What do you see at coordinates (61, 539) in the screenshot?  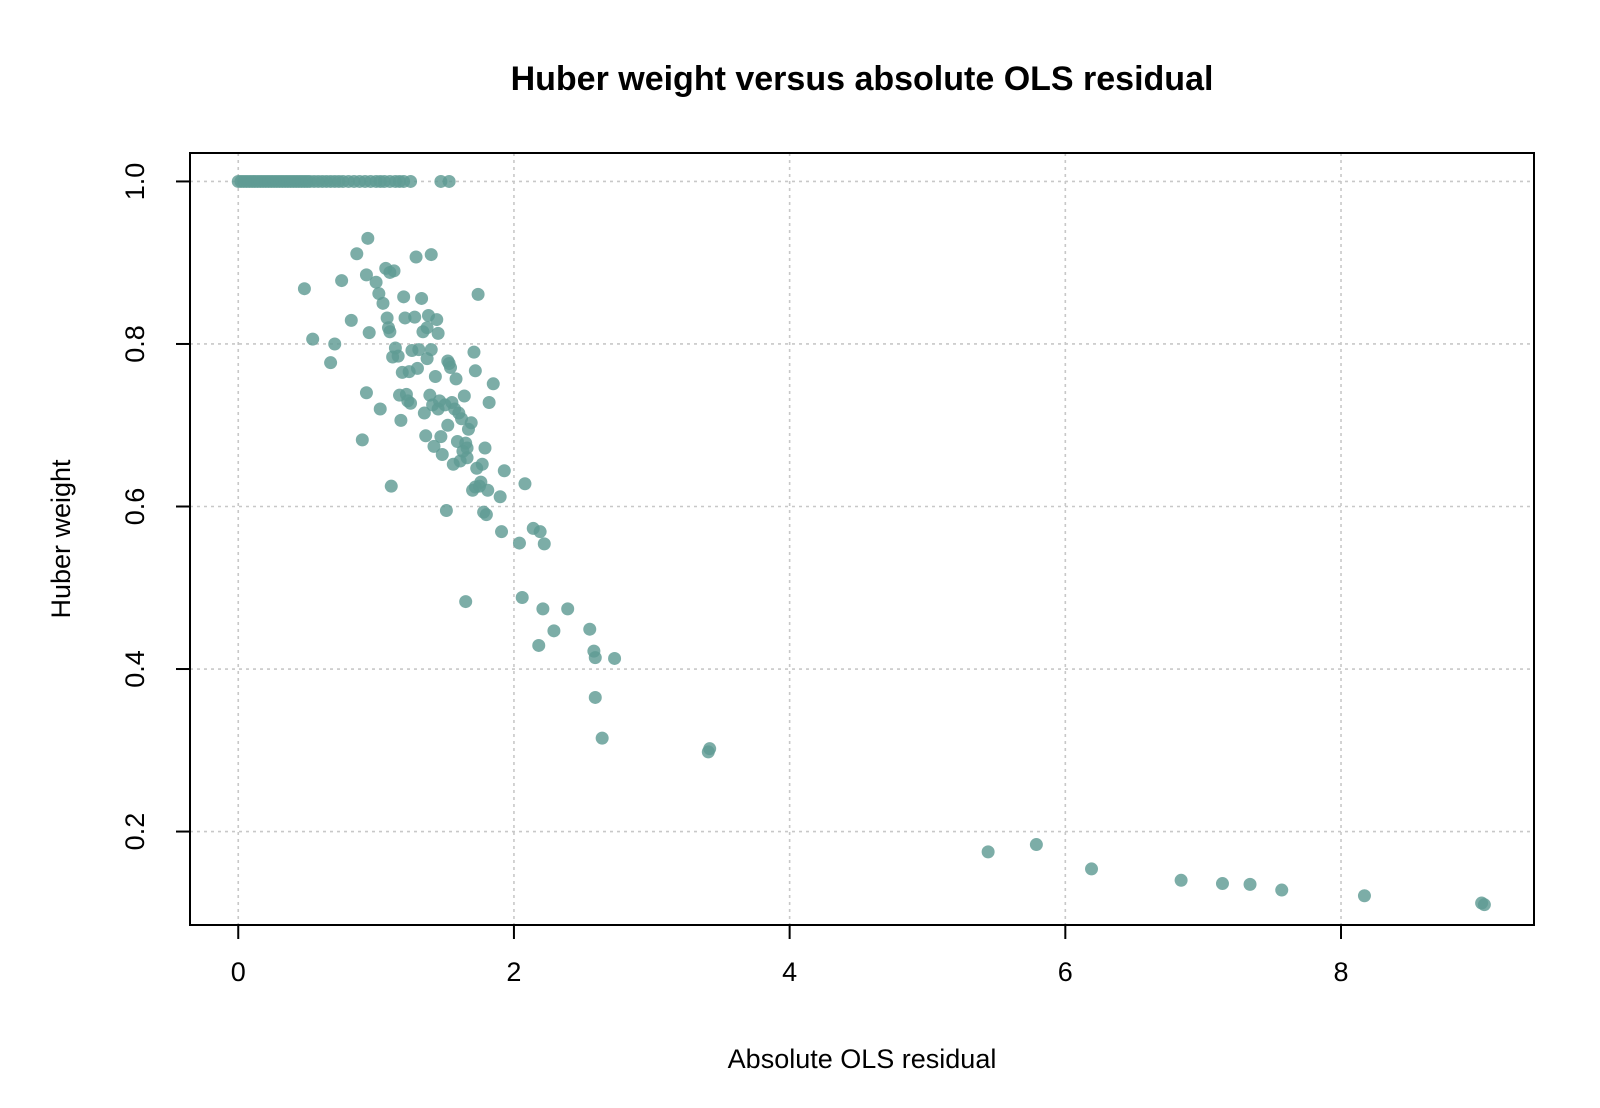 I see `y-axis-label: Huber weight` at bounding box center [61, 539].